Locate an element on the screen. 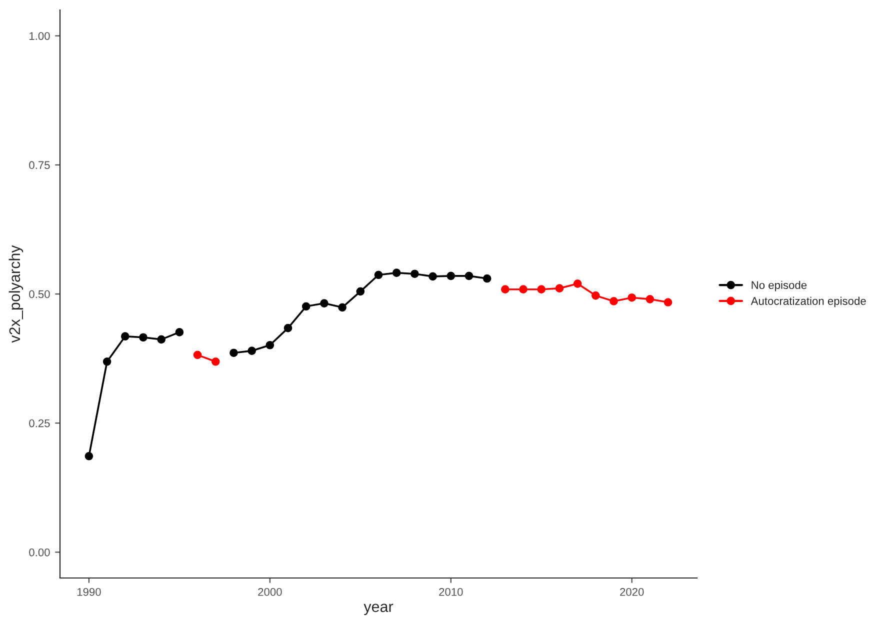  x-tick-label: 1990 is located at coordinates (89, 592).